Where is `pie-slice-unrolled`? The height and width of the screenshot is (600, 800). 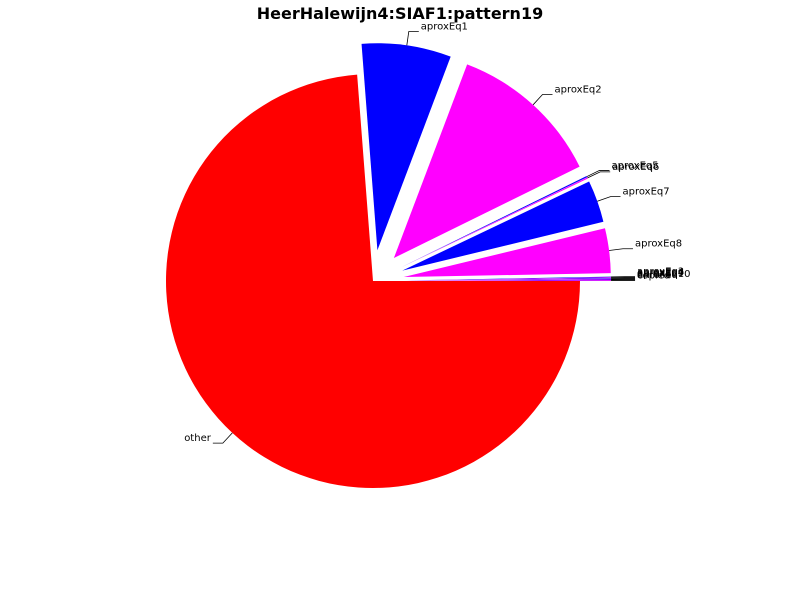
pie-slice-unrolled is located at coordinates (508, 280).